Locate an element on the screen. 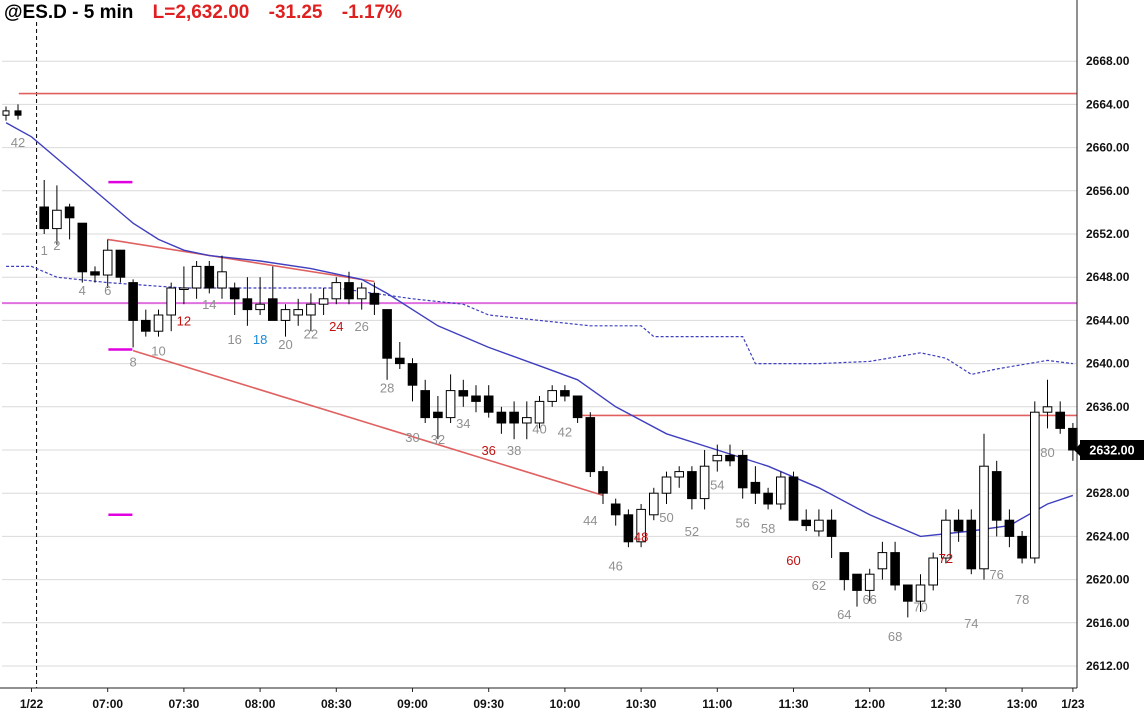  bar-number-label: 66 is located at coordinates (869, 599).